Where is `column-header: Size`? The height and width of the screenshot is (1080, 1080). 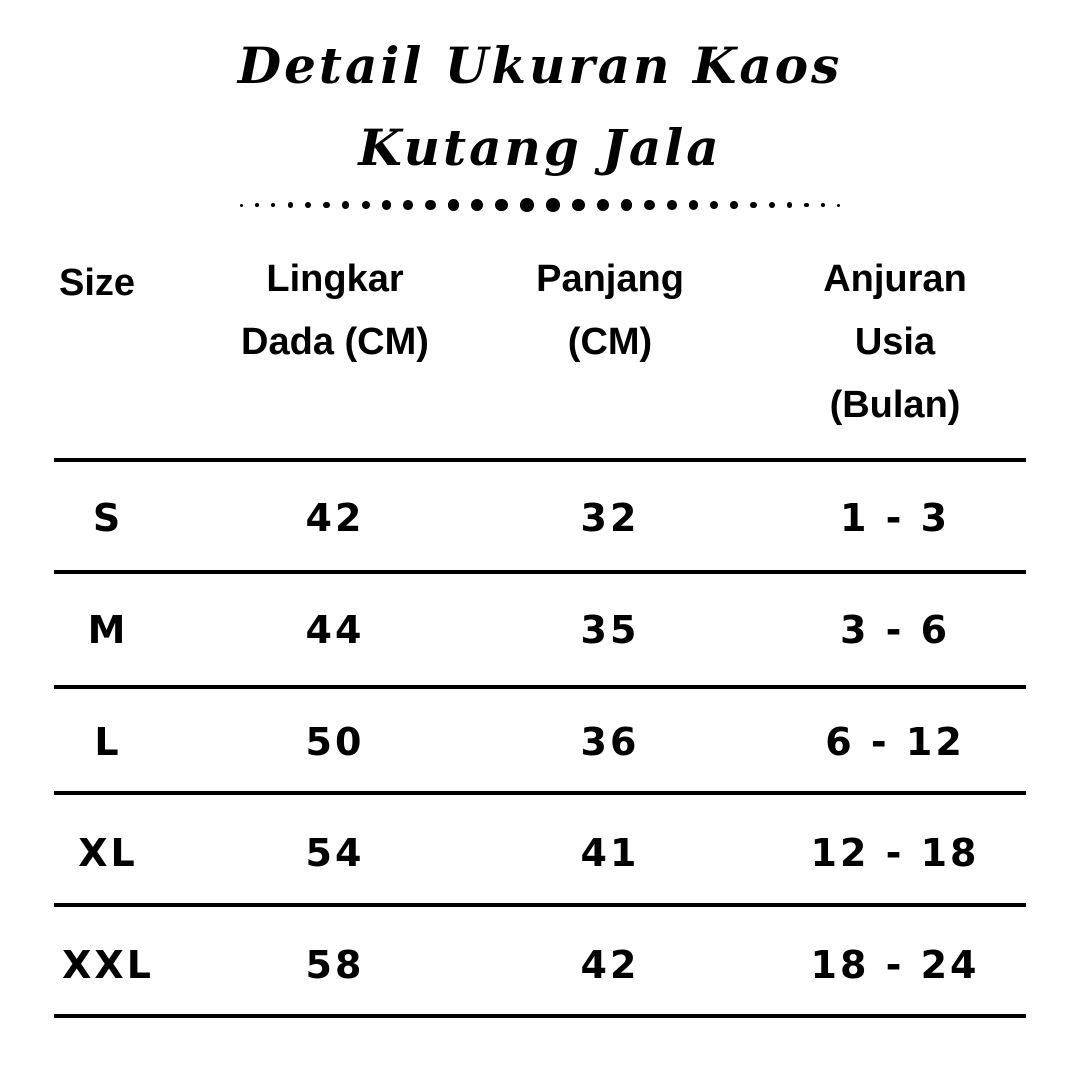
column-header: Size is located at coordinates (123, 283).